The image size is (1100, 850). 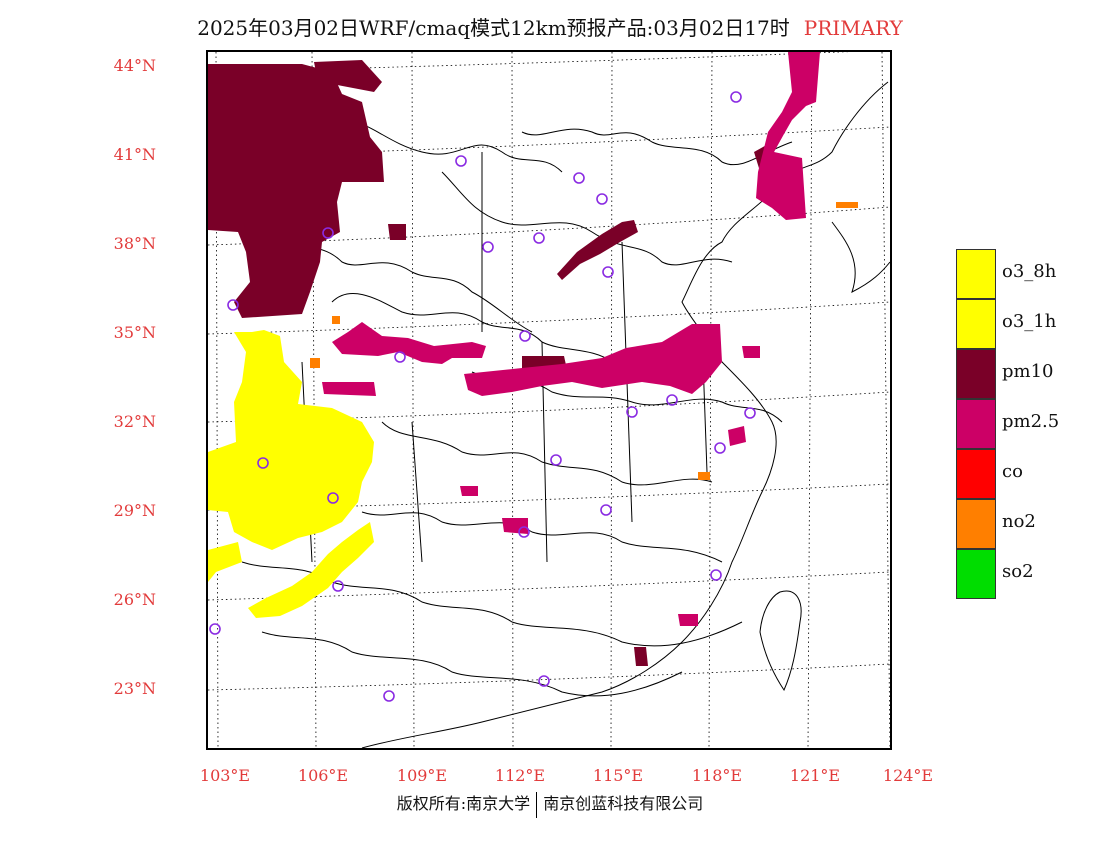 I want to click on title-tag: PRIMARY, so click(x=853, y=28).